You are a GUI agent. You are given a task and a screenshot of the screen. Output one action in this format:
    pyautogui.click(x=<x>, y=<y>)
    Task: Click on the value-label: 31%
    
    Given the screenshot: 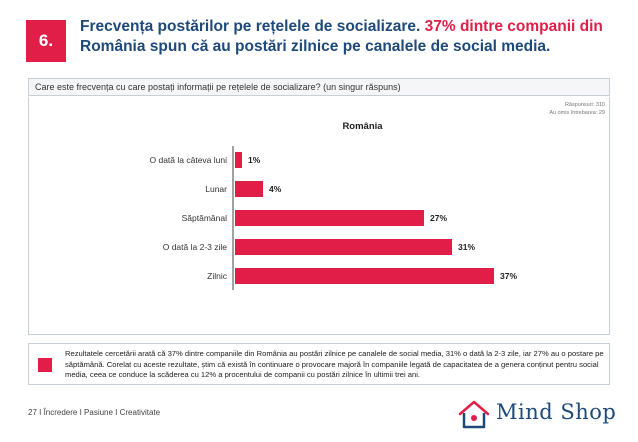 What is the action you would take?
    pyautogui.click(x=466, y=247)
    